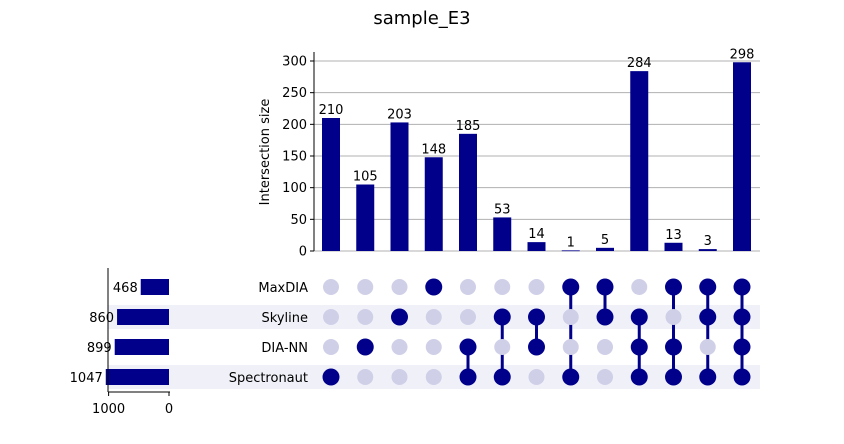  What do you see at coordinates (283, 288) in the screenshot?
I see `set-name-label: MaxDIA` at bounding box center [283, 288].